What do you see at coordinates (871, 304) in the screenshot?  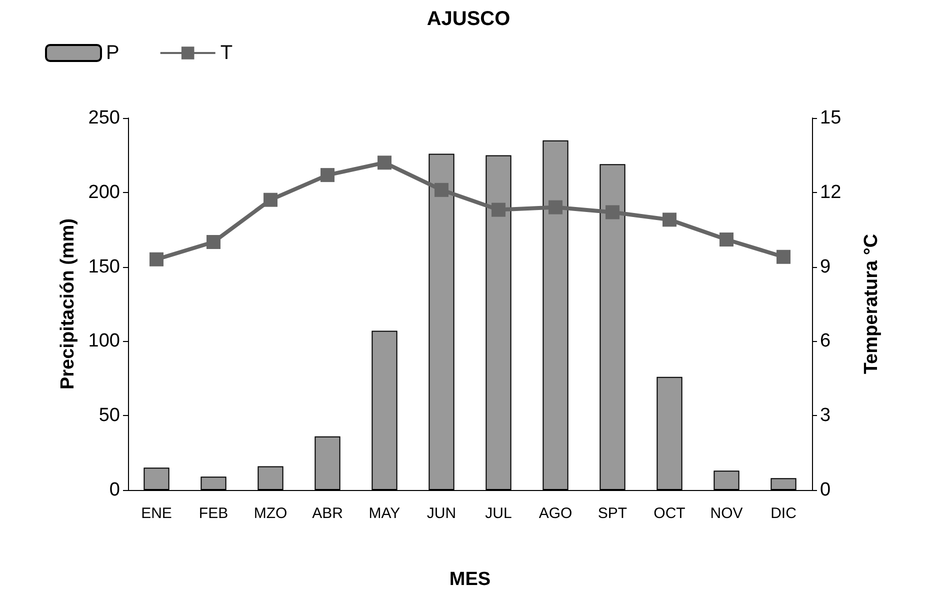 I see `y2-axis-title: Temperatura °C` at bounding box center [871, 304].